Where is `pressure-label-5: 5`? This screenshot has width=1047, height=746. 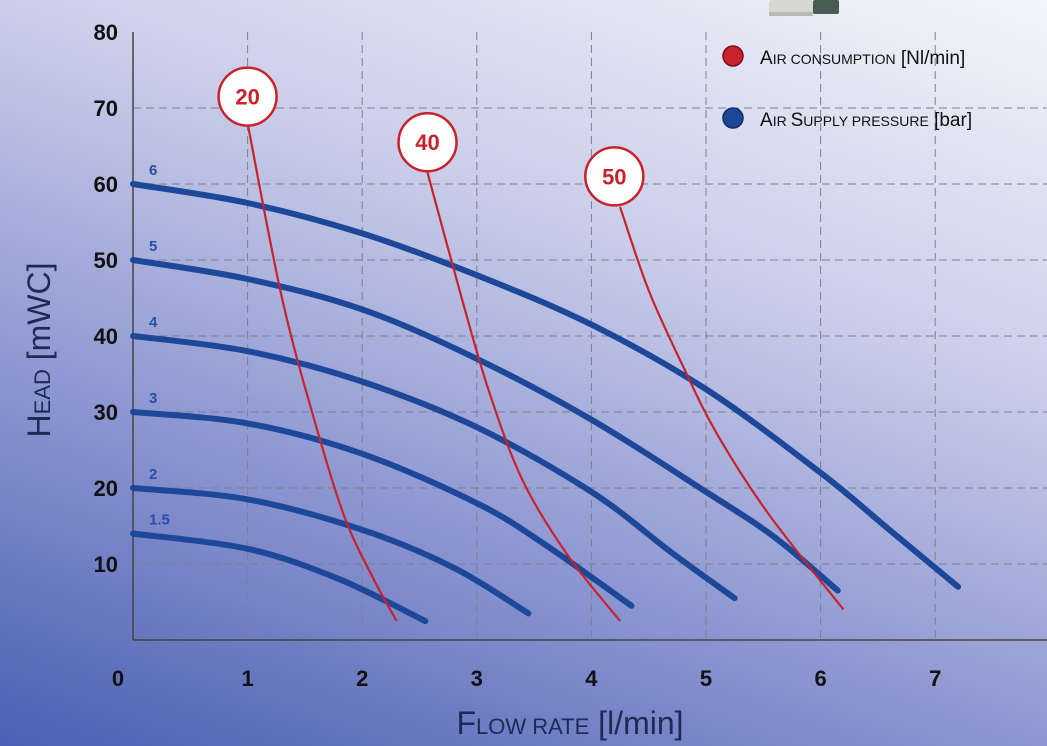 pressure-label-5: 5 is located at coordinates (153, 246).